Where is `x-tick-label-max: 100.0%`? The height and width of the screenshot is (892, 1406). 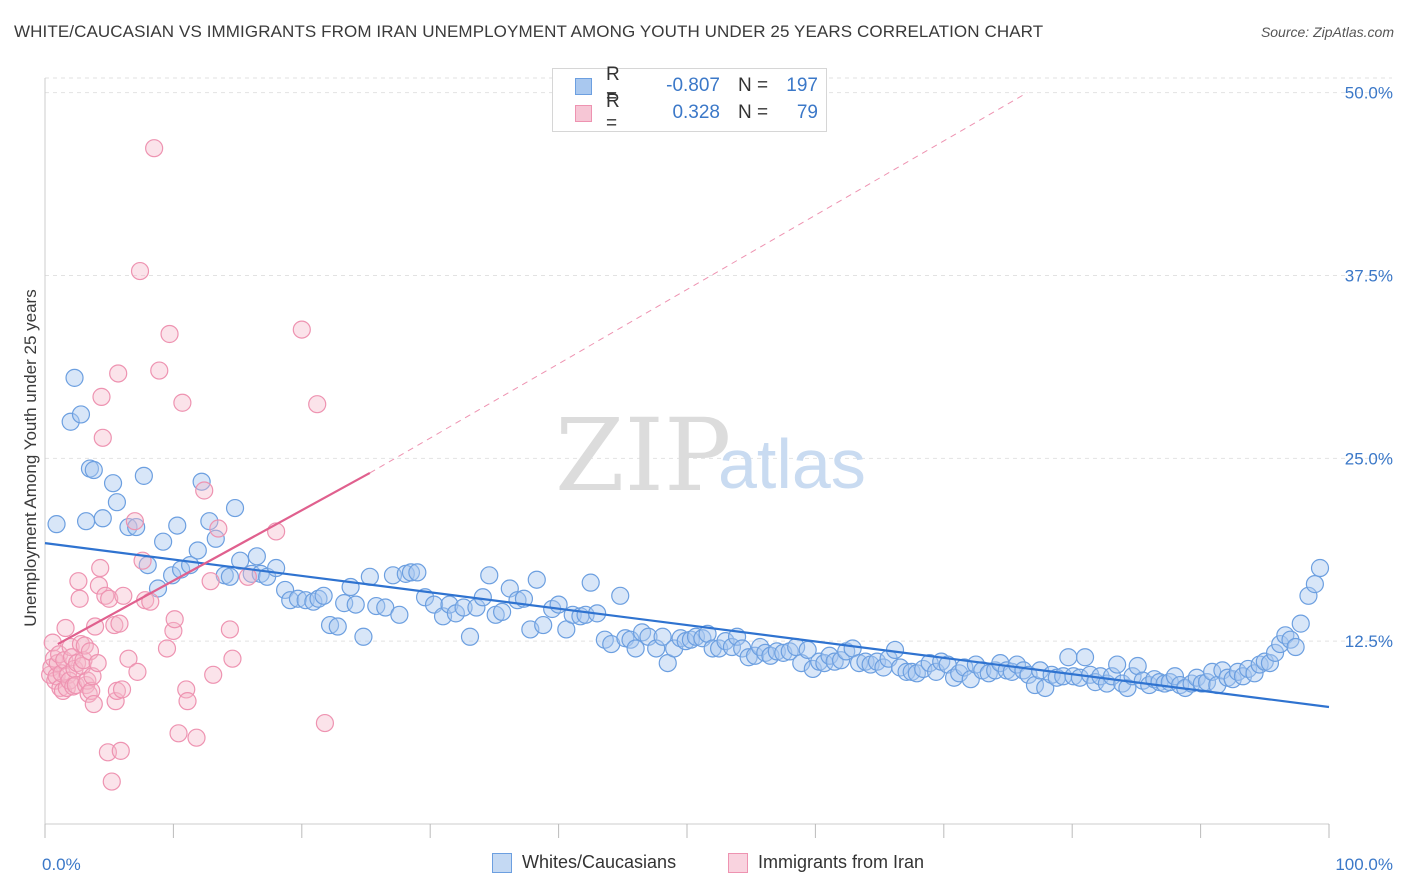 x-tick-label-max: 100.0% is located at coordinates (1364, 864).